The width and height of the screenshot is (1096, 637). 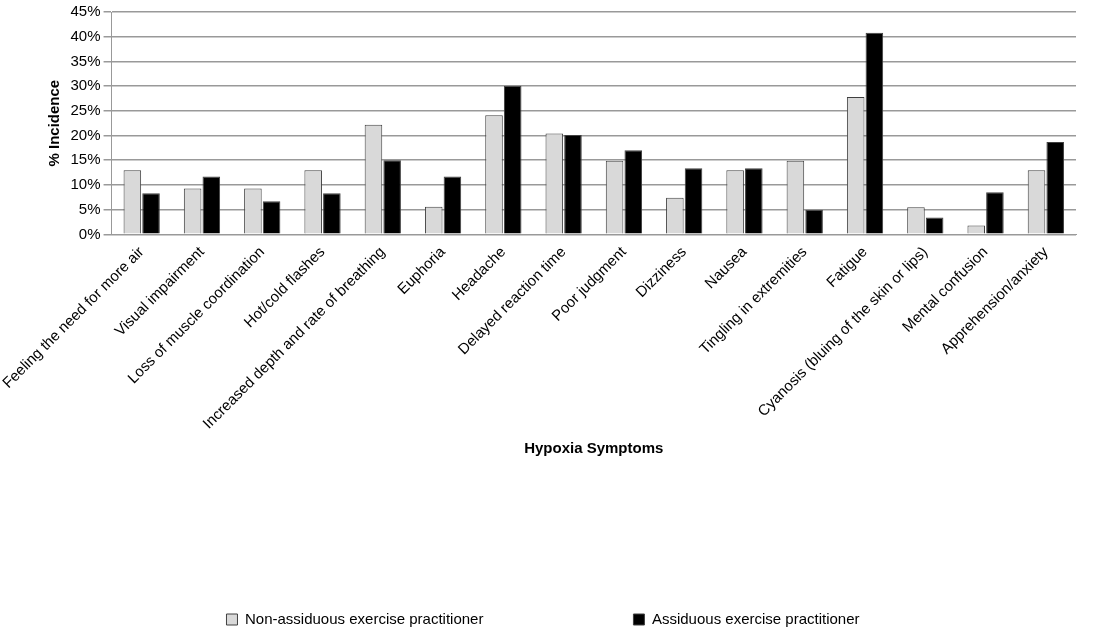 What do you see at coordinates (364, 618) in the screenshot?
I see `legend-label: Non-assiduous exercise practitioner` at bounding box center [364, 618].